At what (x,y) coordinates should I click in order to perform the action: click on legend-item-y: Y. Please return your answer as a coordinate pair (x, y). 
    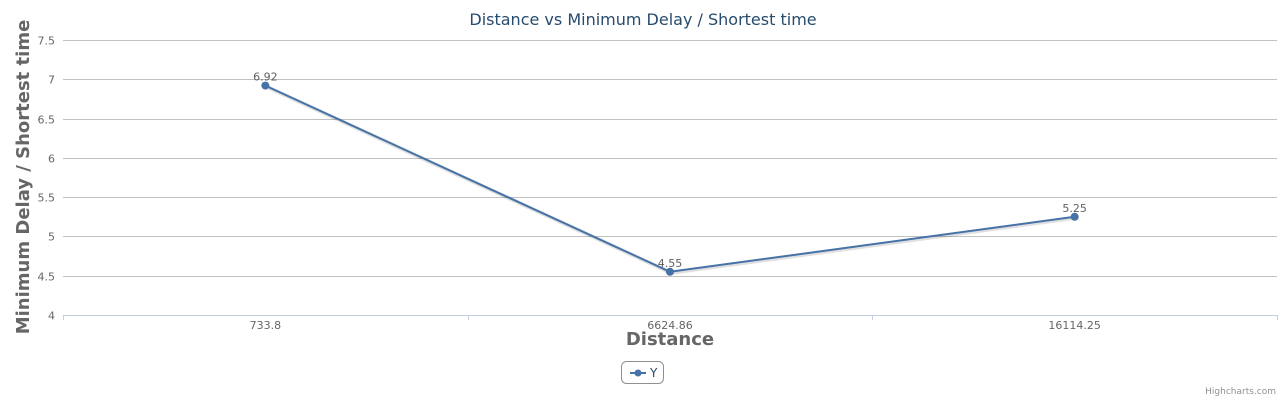
    Looking at the image, I should click on (653, 373).